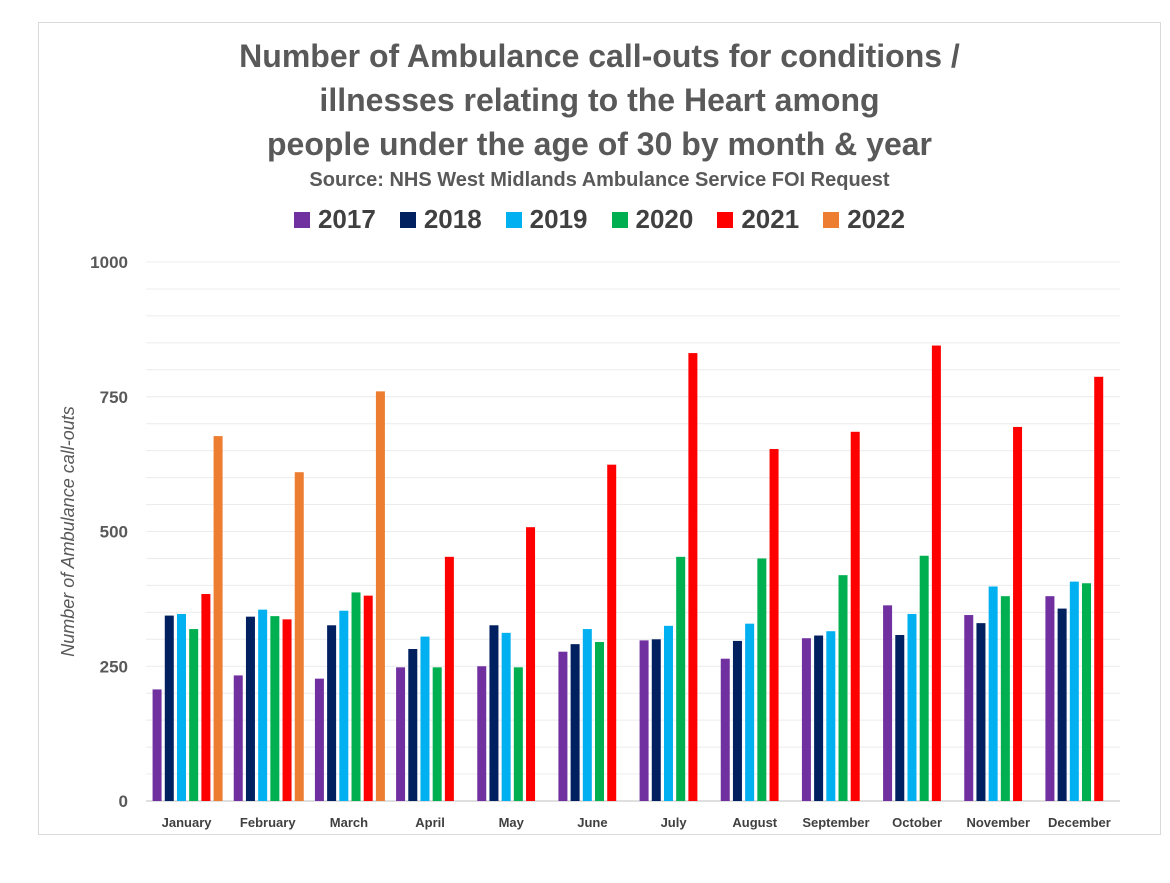  What do you see at coordinates (563, 726) in the screenshot?
I see `bar-june-2017` at bounding box center [563, 726].